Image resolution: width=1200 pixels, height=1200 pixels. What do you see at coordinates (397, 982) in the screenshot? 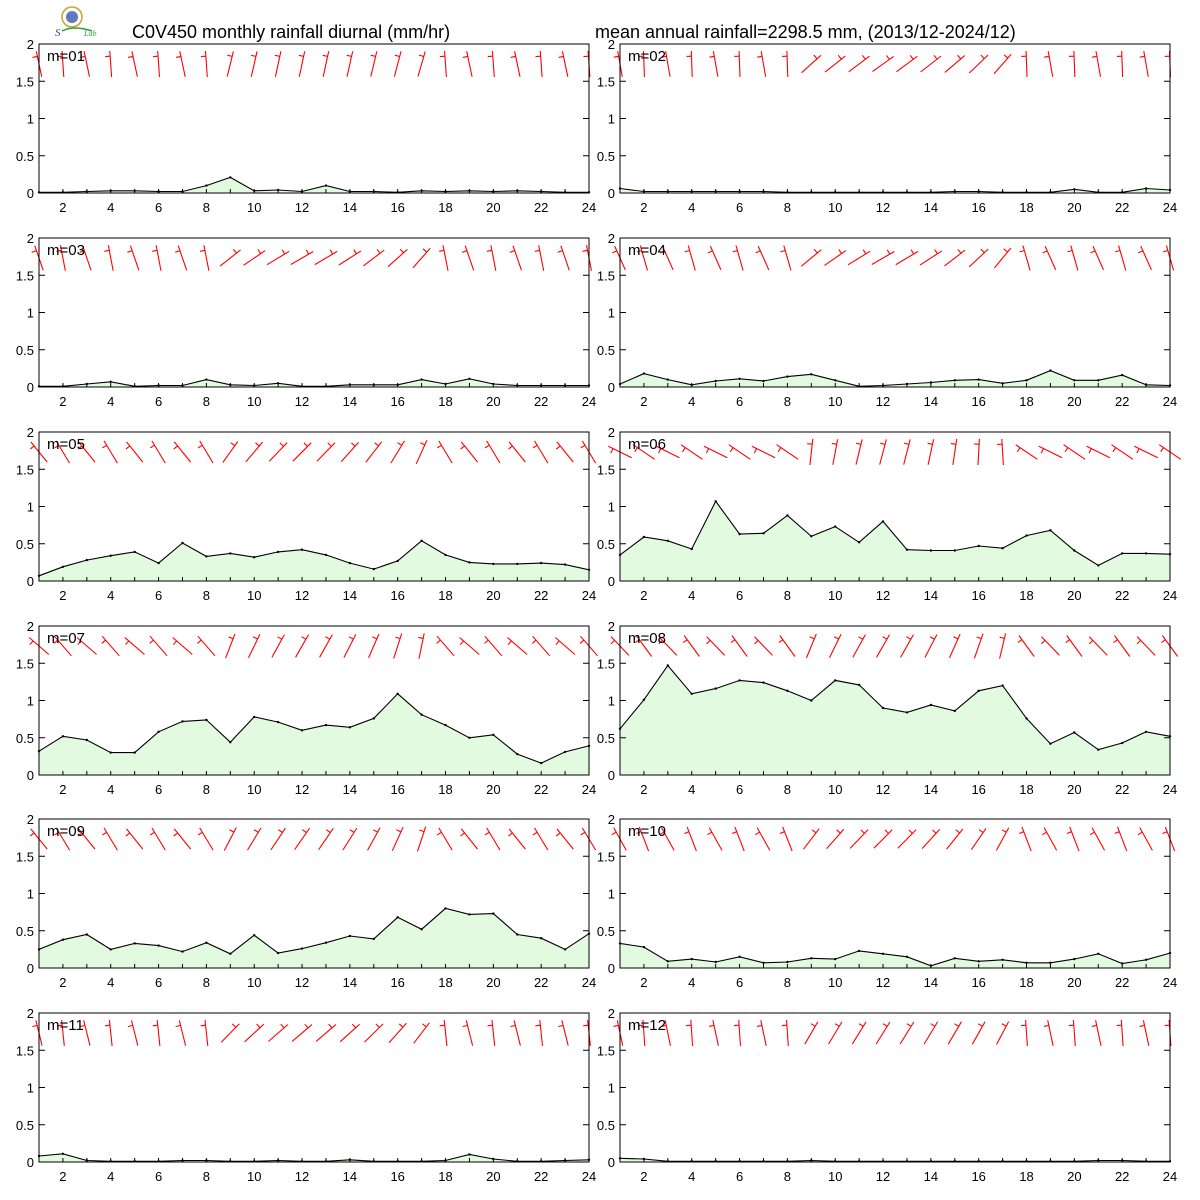
I see `x-tick-label: 16` at bounding box center [397, 982].